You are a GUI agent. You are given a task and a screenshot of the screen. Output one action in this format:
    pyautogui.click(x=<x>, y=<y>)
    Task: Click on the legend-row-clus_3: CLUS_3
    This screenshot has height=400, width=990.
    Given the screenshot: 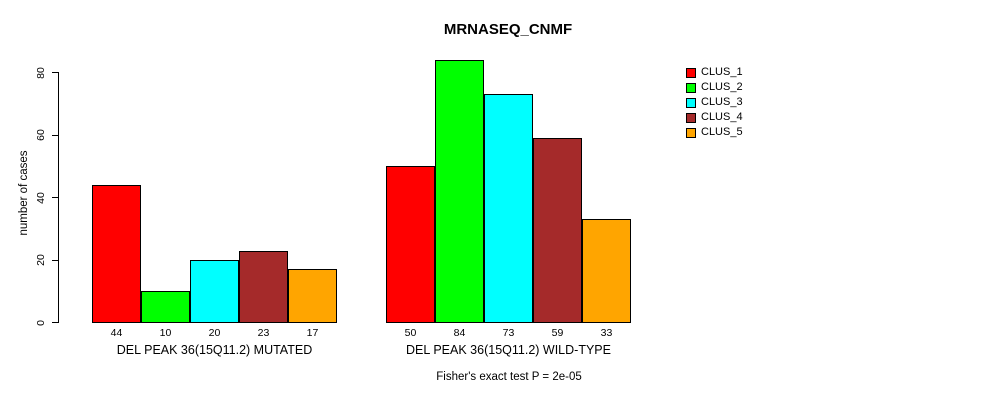 What is the action you would take?
    pyautogui.click(x=714, y=102)
    